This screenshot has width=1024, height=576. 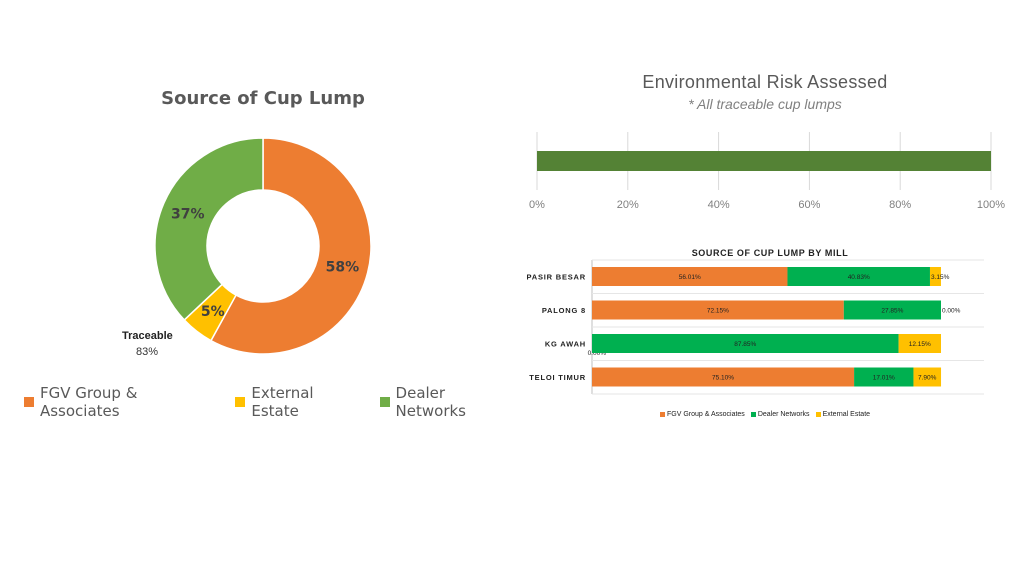 I want to click on legend-swatch-external, so click(x=240, y=402).